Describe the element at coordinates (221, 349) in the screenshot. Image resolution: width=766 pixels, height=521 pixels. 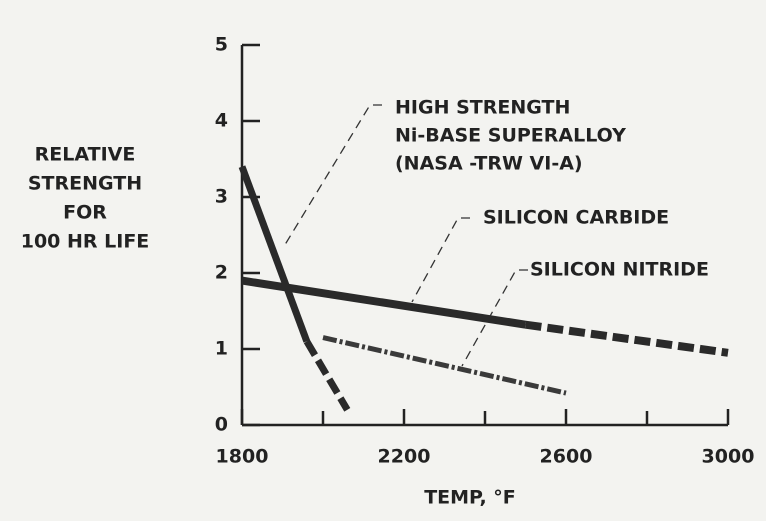
I see `y-tick-label: 1` at that location.